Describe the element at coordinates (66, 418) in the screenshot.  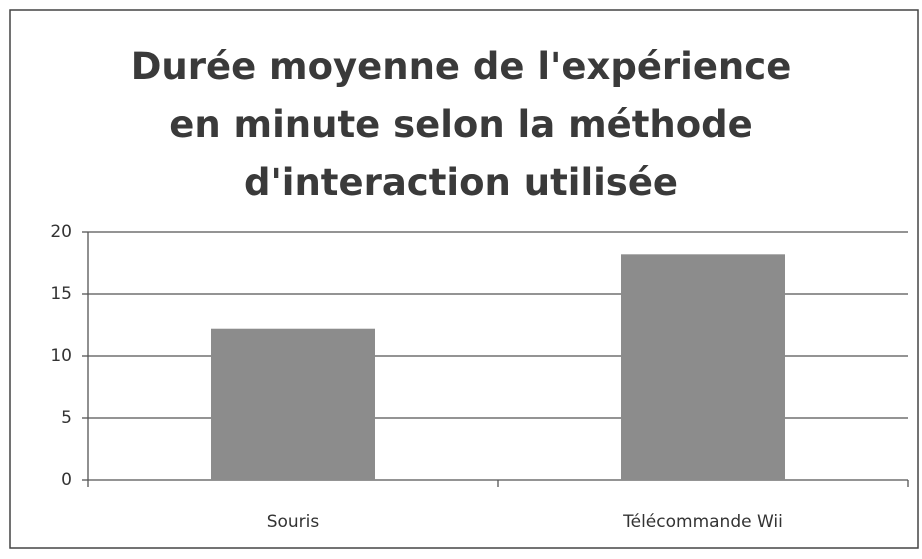
I see `y-tick-label: 5` at that location.